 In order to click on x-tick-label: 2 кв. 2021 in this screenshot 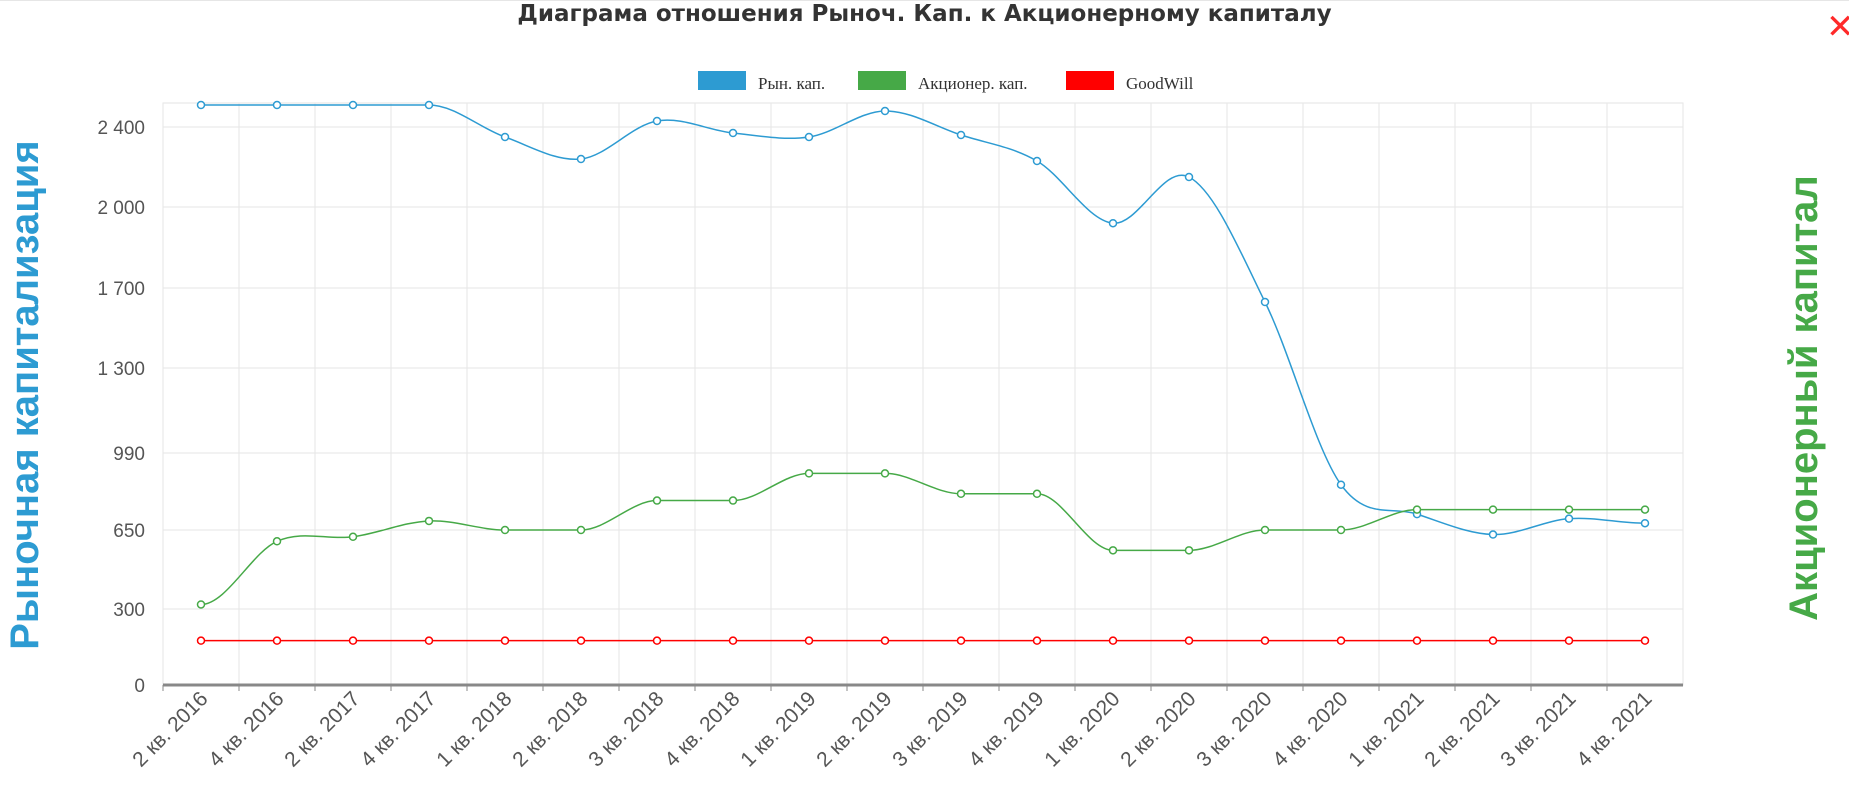, I will do `click(1462, 729)`.